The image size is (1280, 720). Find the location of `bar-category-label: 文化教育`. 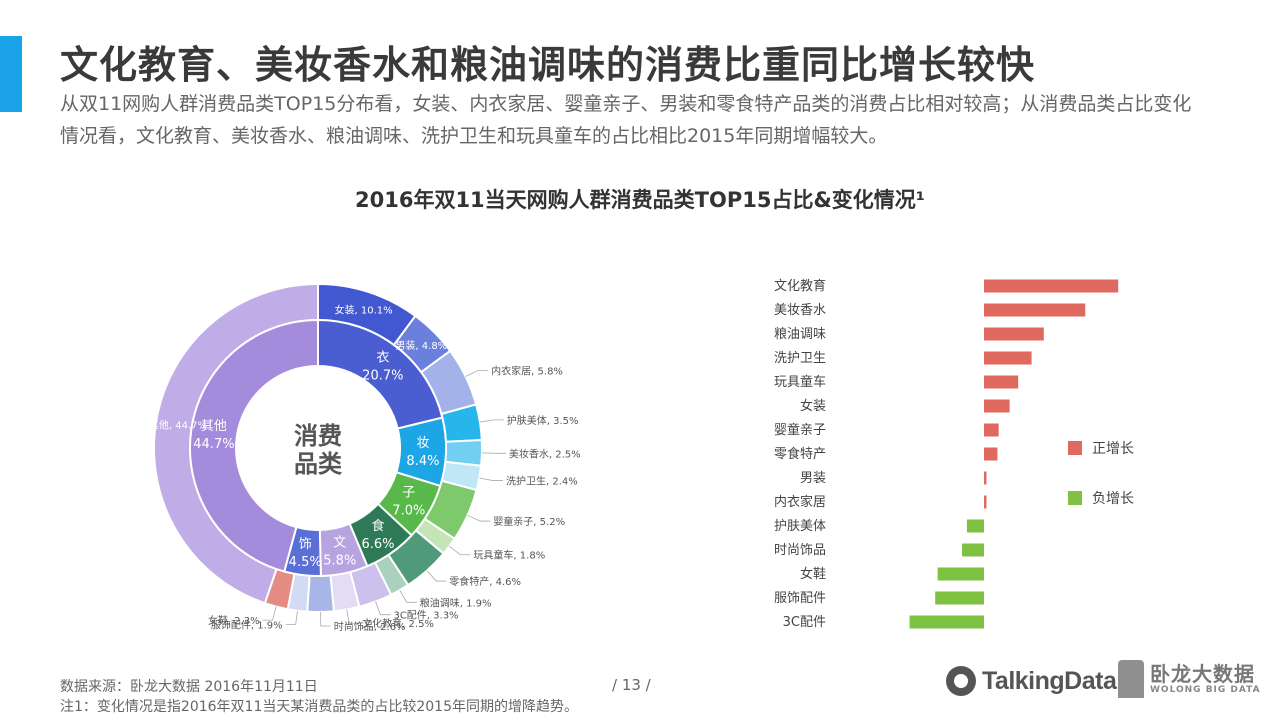

bar-category-label: 文化教育 is located at coordinates (800, 286).